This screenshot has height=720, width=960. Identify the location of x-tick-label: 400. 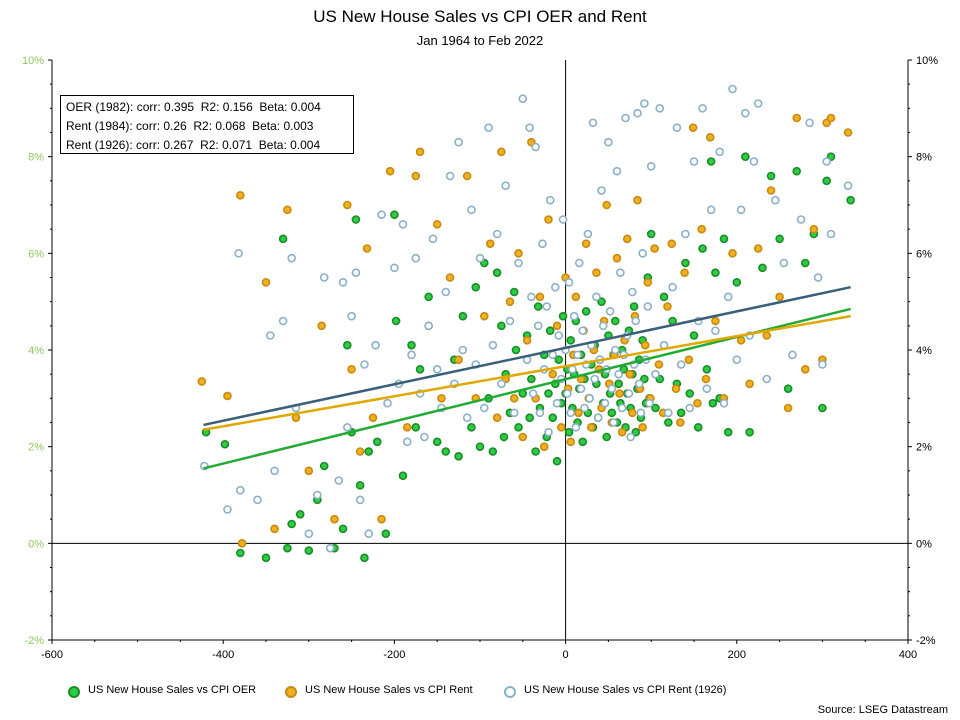
(908, 655).